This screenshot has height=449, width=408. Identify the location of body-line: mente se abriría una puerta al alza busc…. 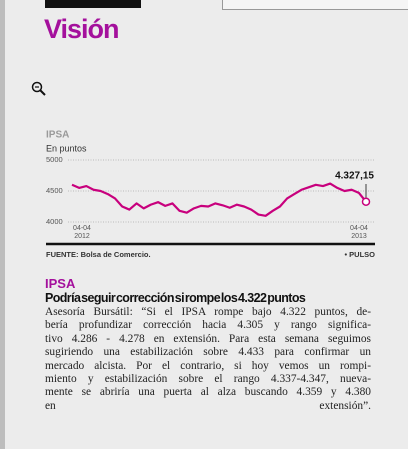
(208, 392).